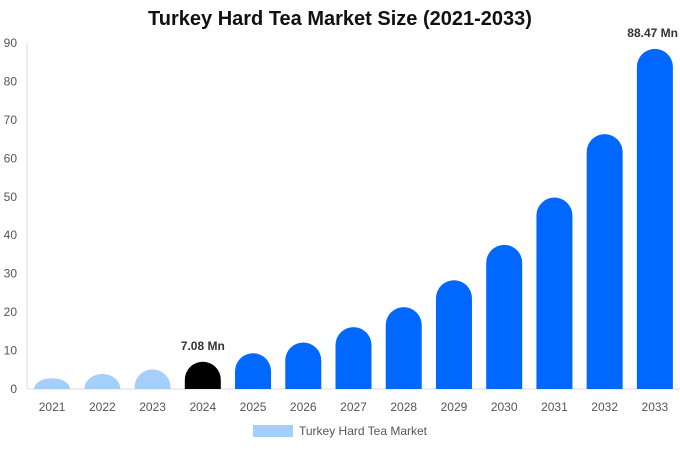  What do you see at coordinates (202, 407) in the screenshot?
I see `x-tick-label: 2024` at bounding box center [202, 407].